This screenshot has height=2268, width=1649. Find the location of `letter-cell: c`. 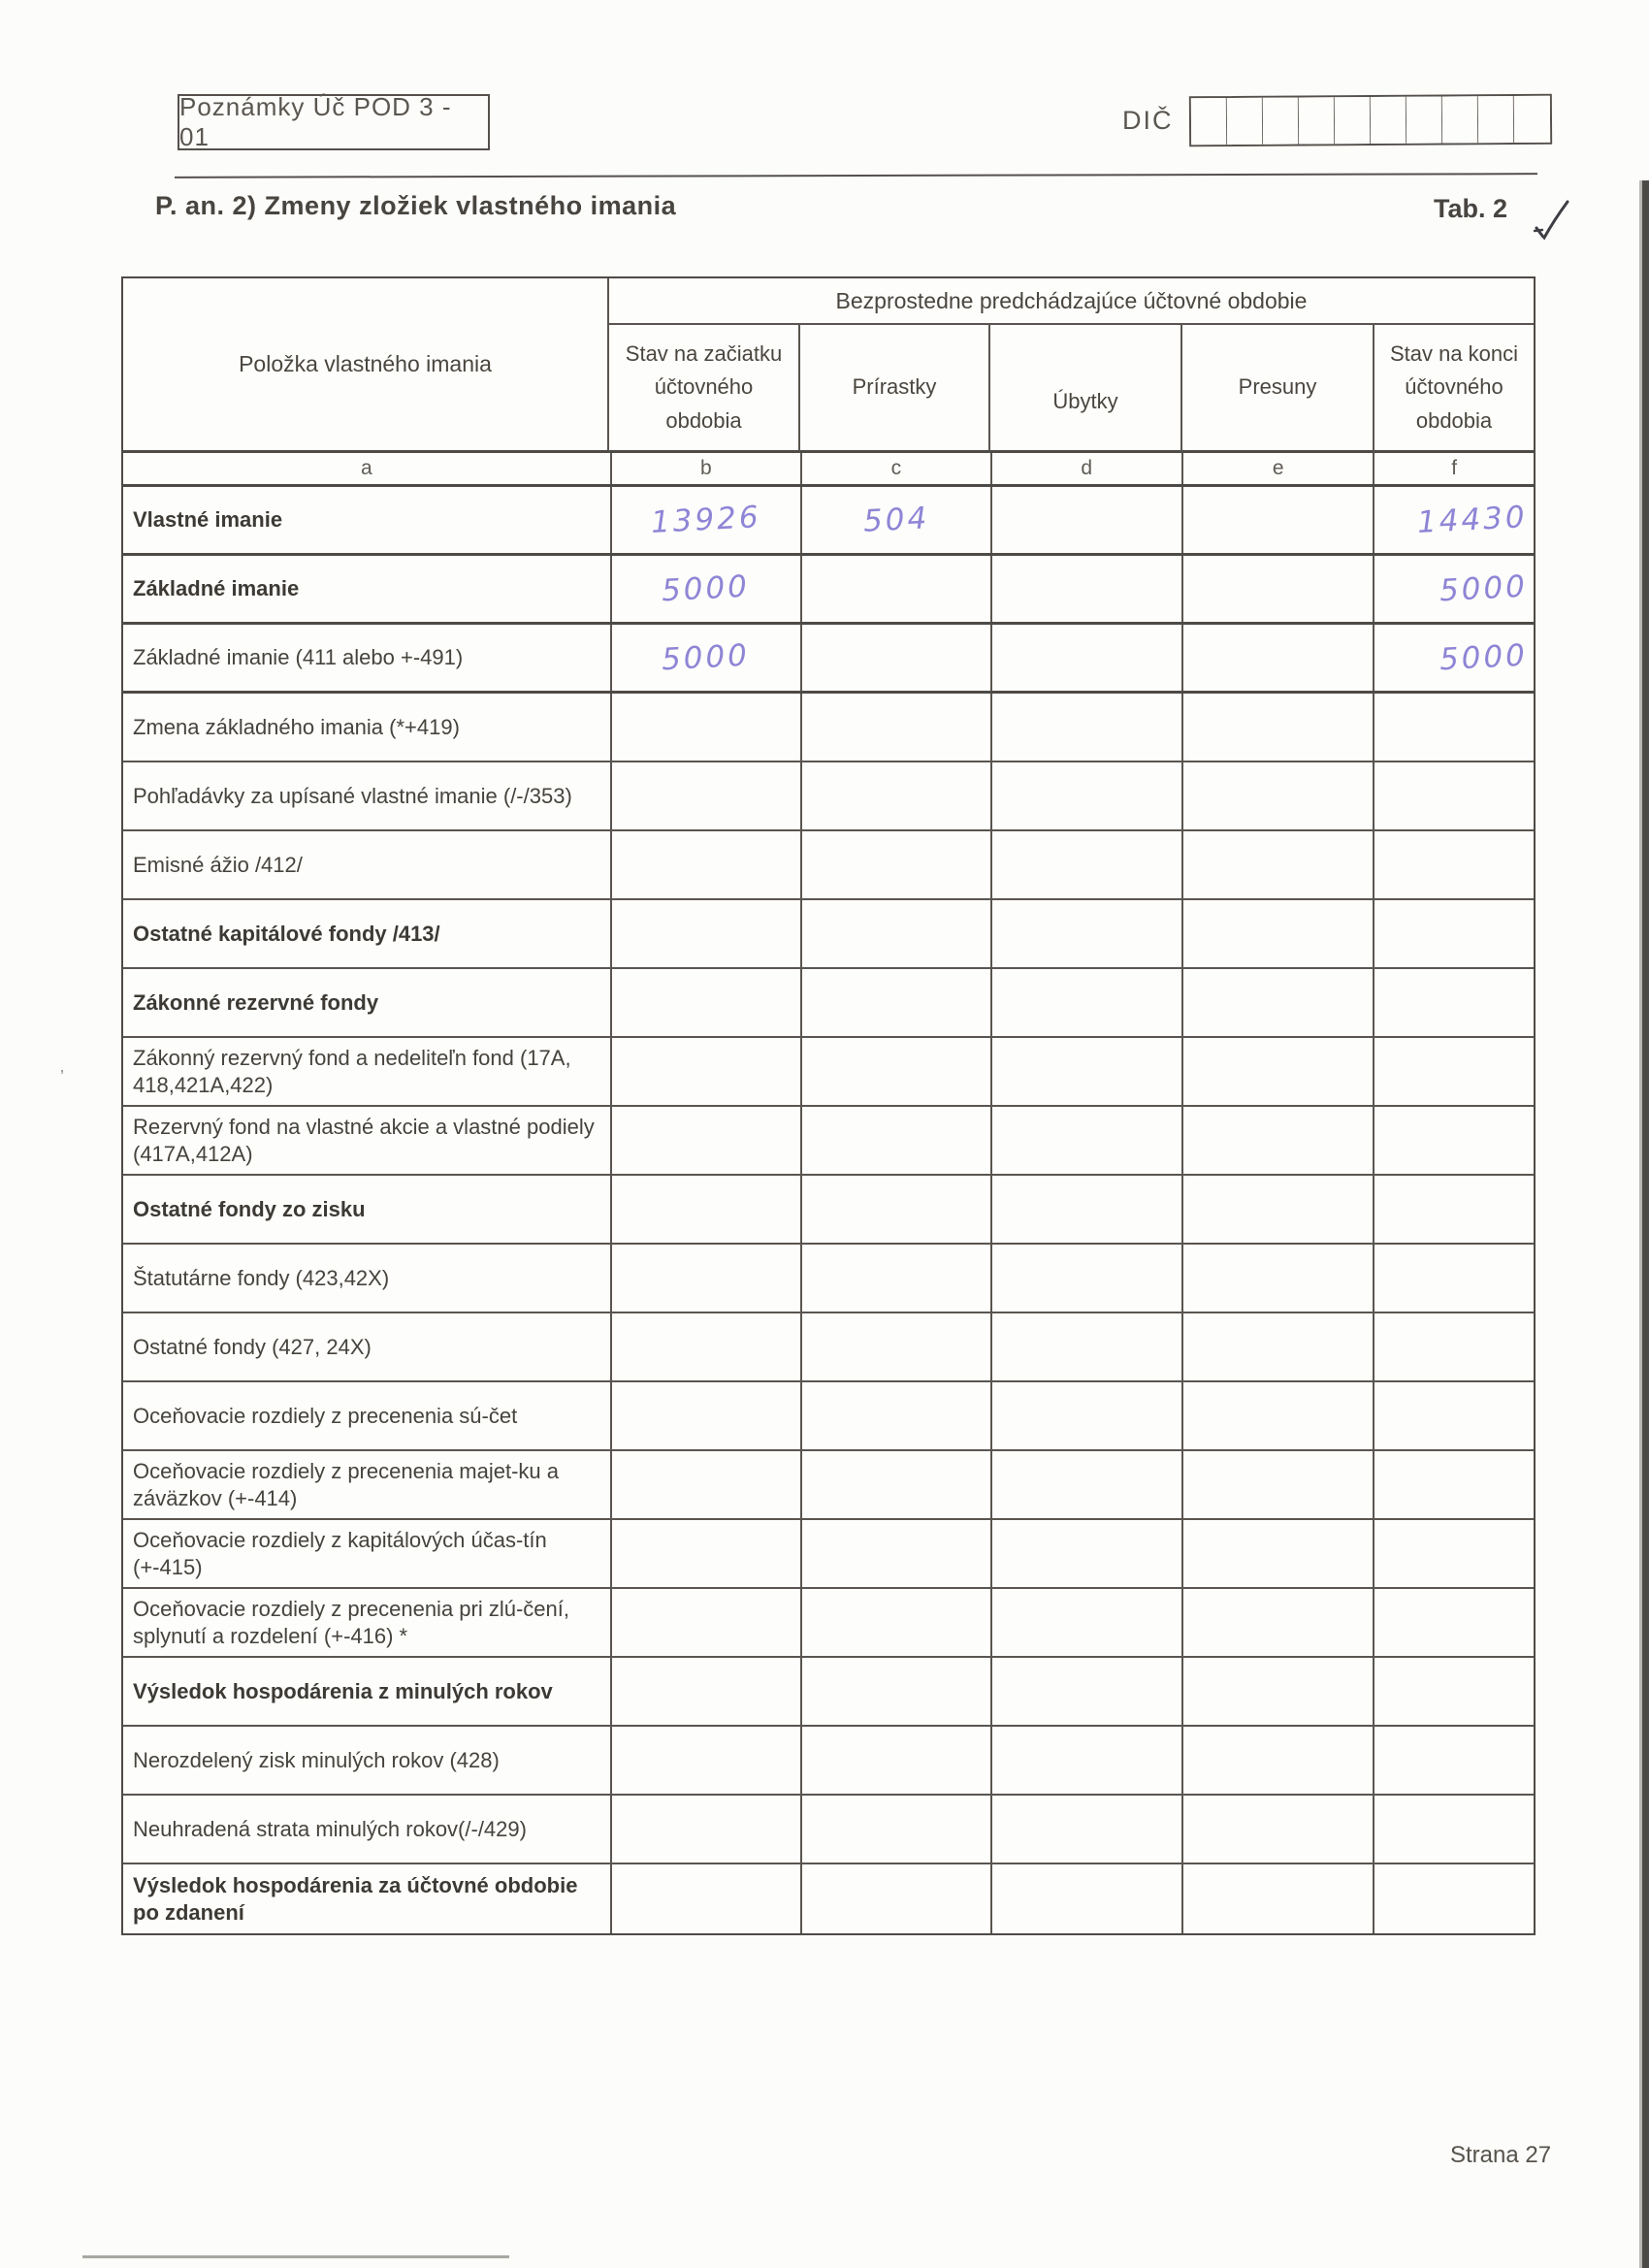

letter-cell: c is located at coordinates (897, 468).